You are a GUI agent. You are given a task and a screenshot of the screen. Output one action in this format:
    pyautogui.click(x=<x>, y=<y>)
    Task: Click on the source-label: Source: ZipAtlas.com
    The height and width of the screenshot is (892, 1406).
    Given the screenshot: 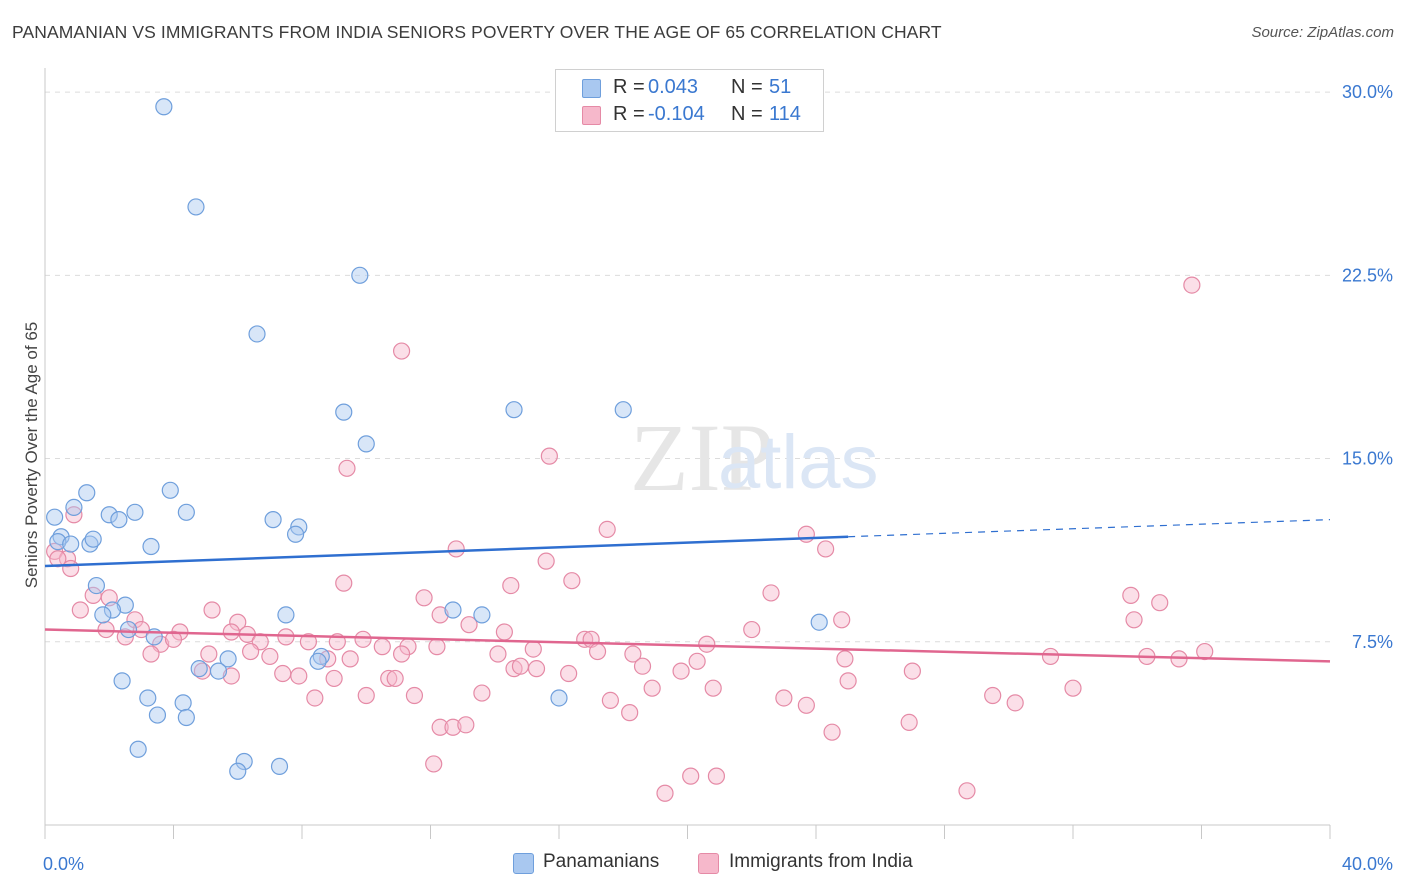 What is the action you would take?
    pyautogui.click(x=1322, y=32)
    